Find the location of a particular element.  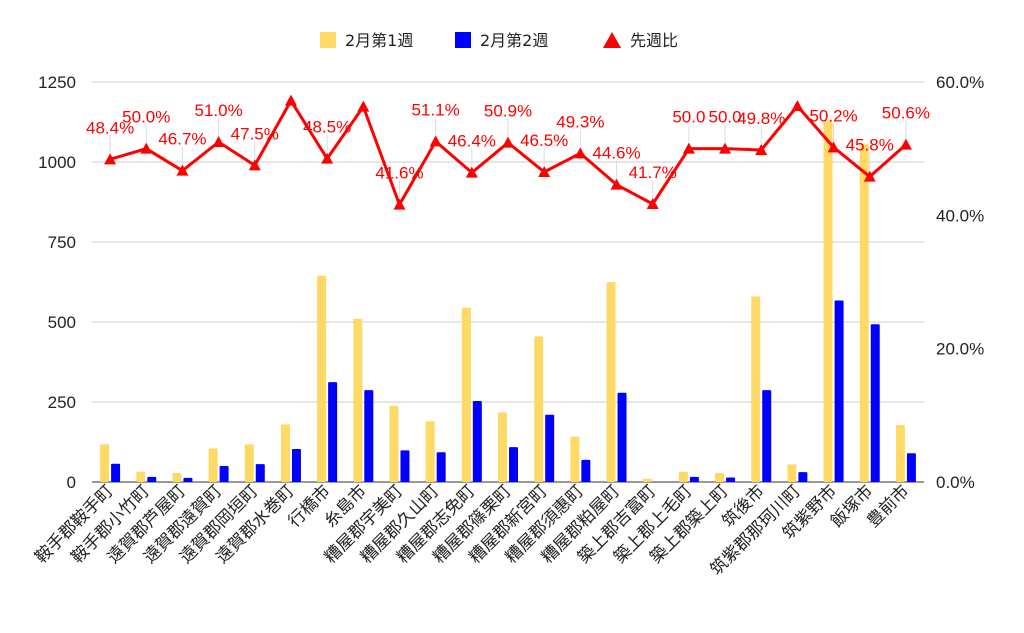

legend-label-series-2: 先週比 is located at coordinates (654, 40).